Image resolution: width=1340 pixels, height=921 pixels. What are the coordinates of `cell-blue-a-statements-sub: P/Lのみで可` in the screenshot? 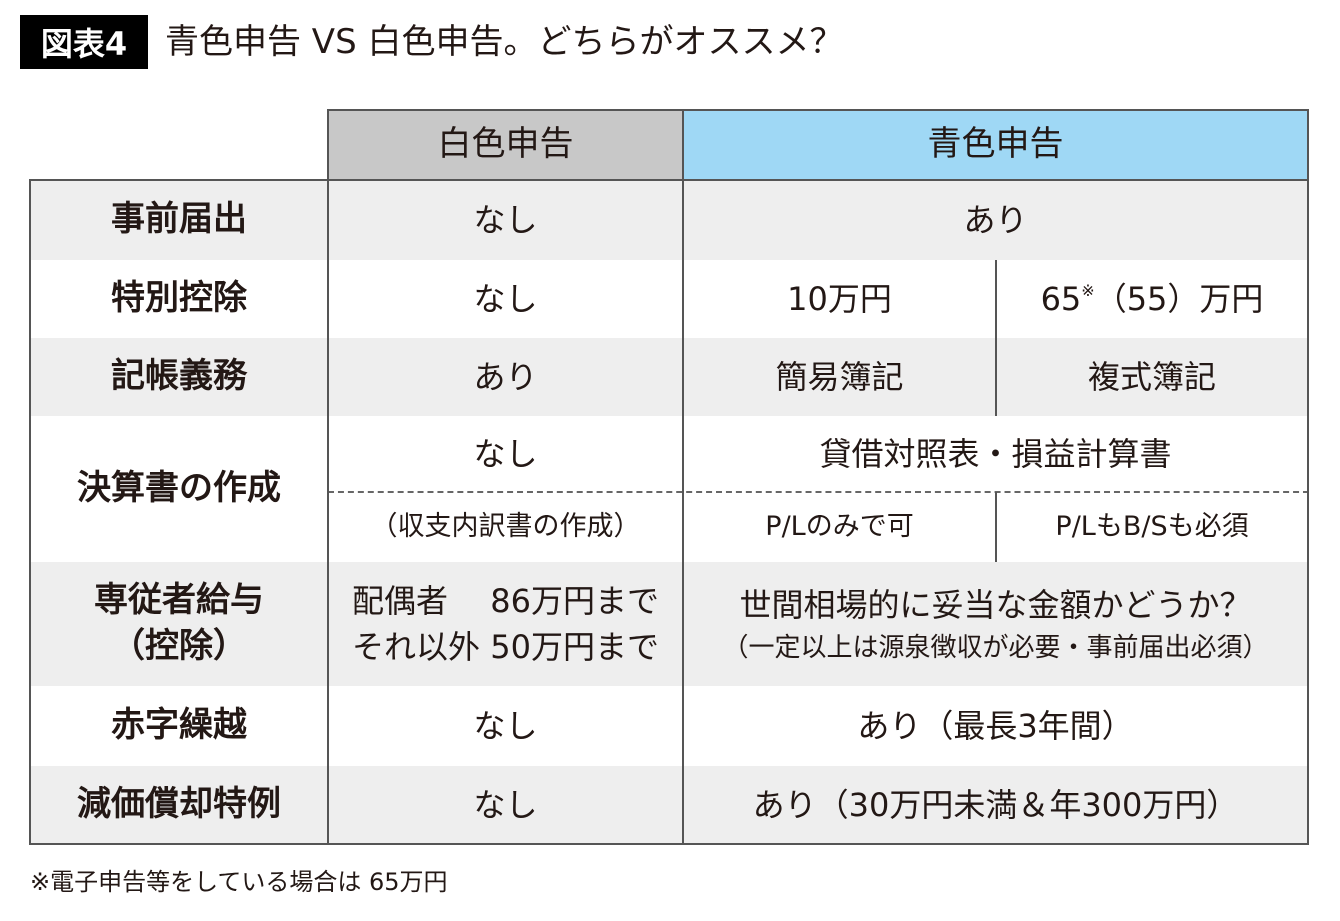 It's located at (839, 527).